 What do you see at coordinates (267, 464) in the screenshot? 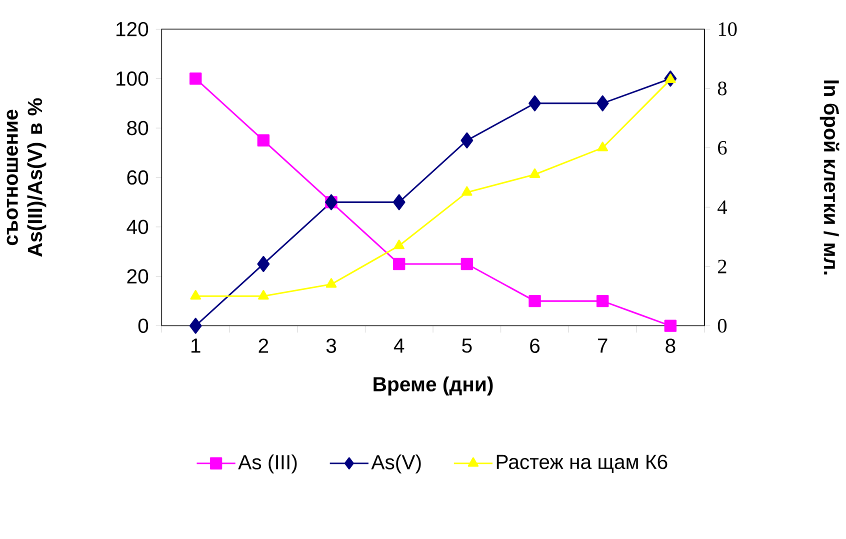
I see `legend-label: As (III)` at bounding box center [267, 464].